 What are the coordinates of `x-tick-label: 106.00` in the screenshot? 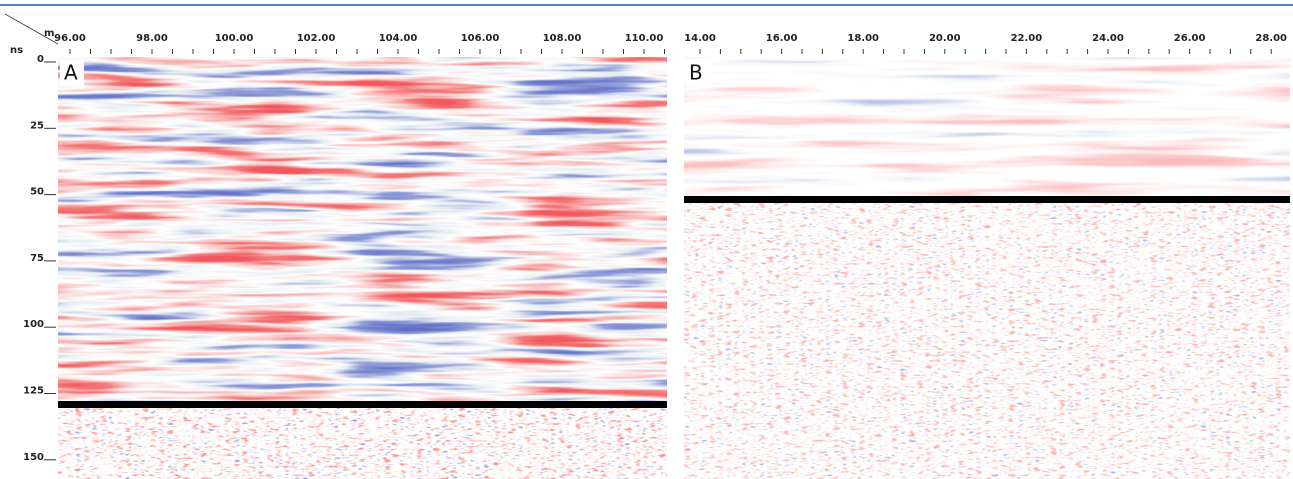 It's located at (480, 38).